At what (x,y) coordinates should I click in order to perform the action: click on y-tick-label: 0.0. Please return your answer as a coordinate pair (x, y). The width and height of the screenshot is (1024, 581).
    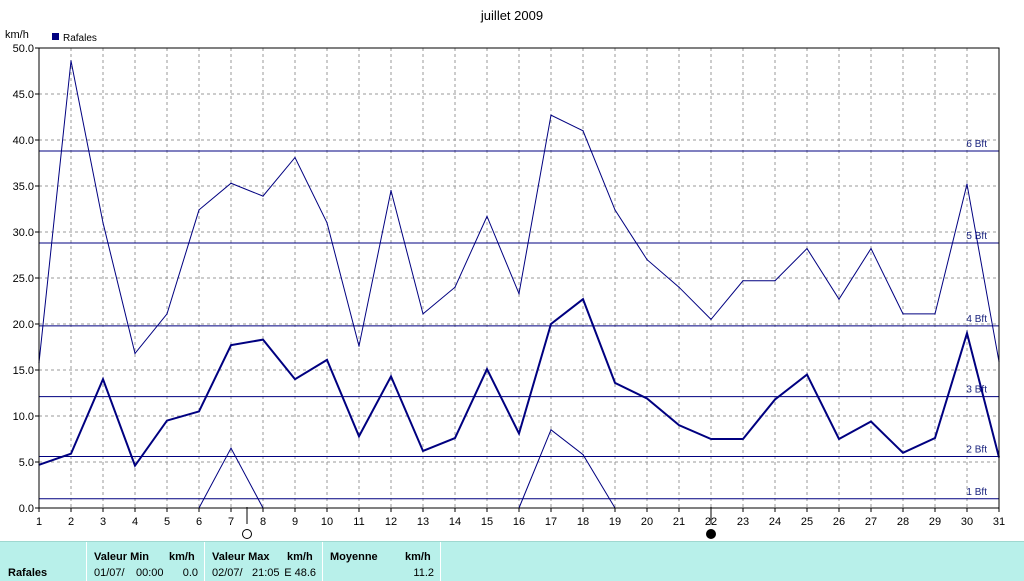
    Looking at the image, I should click on (26, 509).